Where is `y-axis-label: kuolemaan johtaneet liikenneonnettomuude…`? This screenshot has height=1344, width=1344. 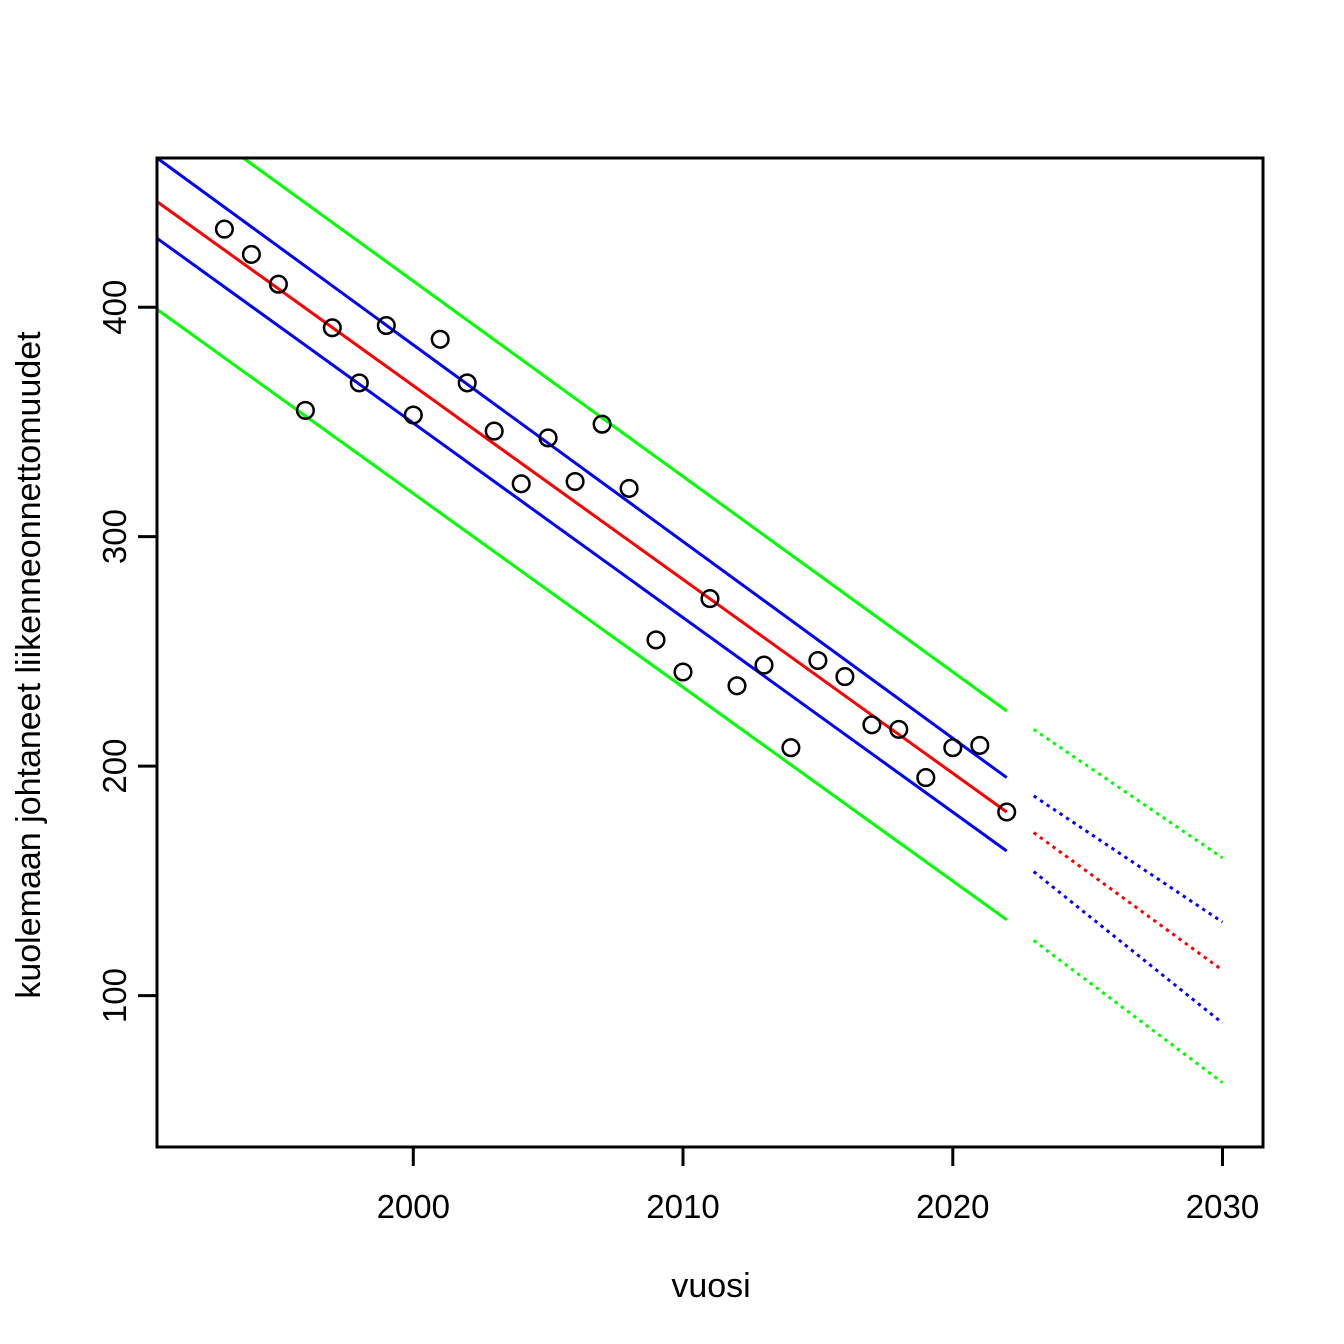 y-axis-label: kuolemaan johtaneet liikenneonnettomuude… is located at coordinates (29, 665).